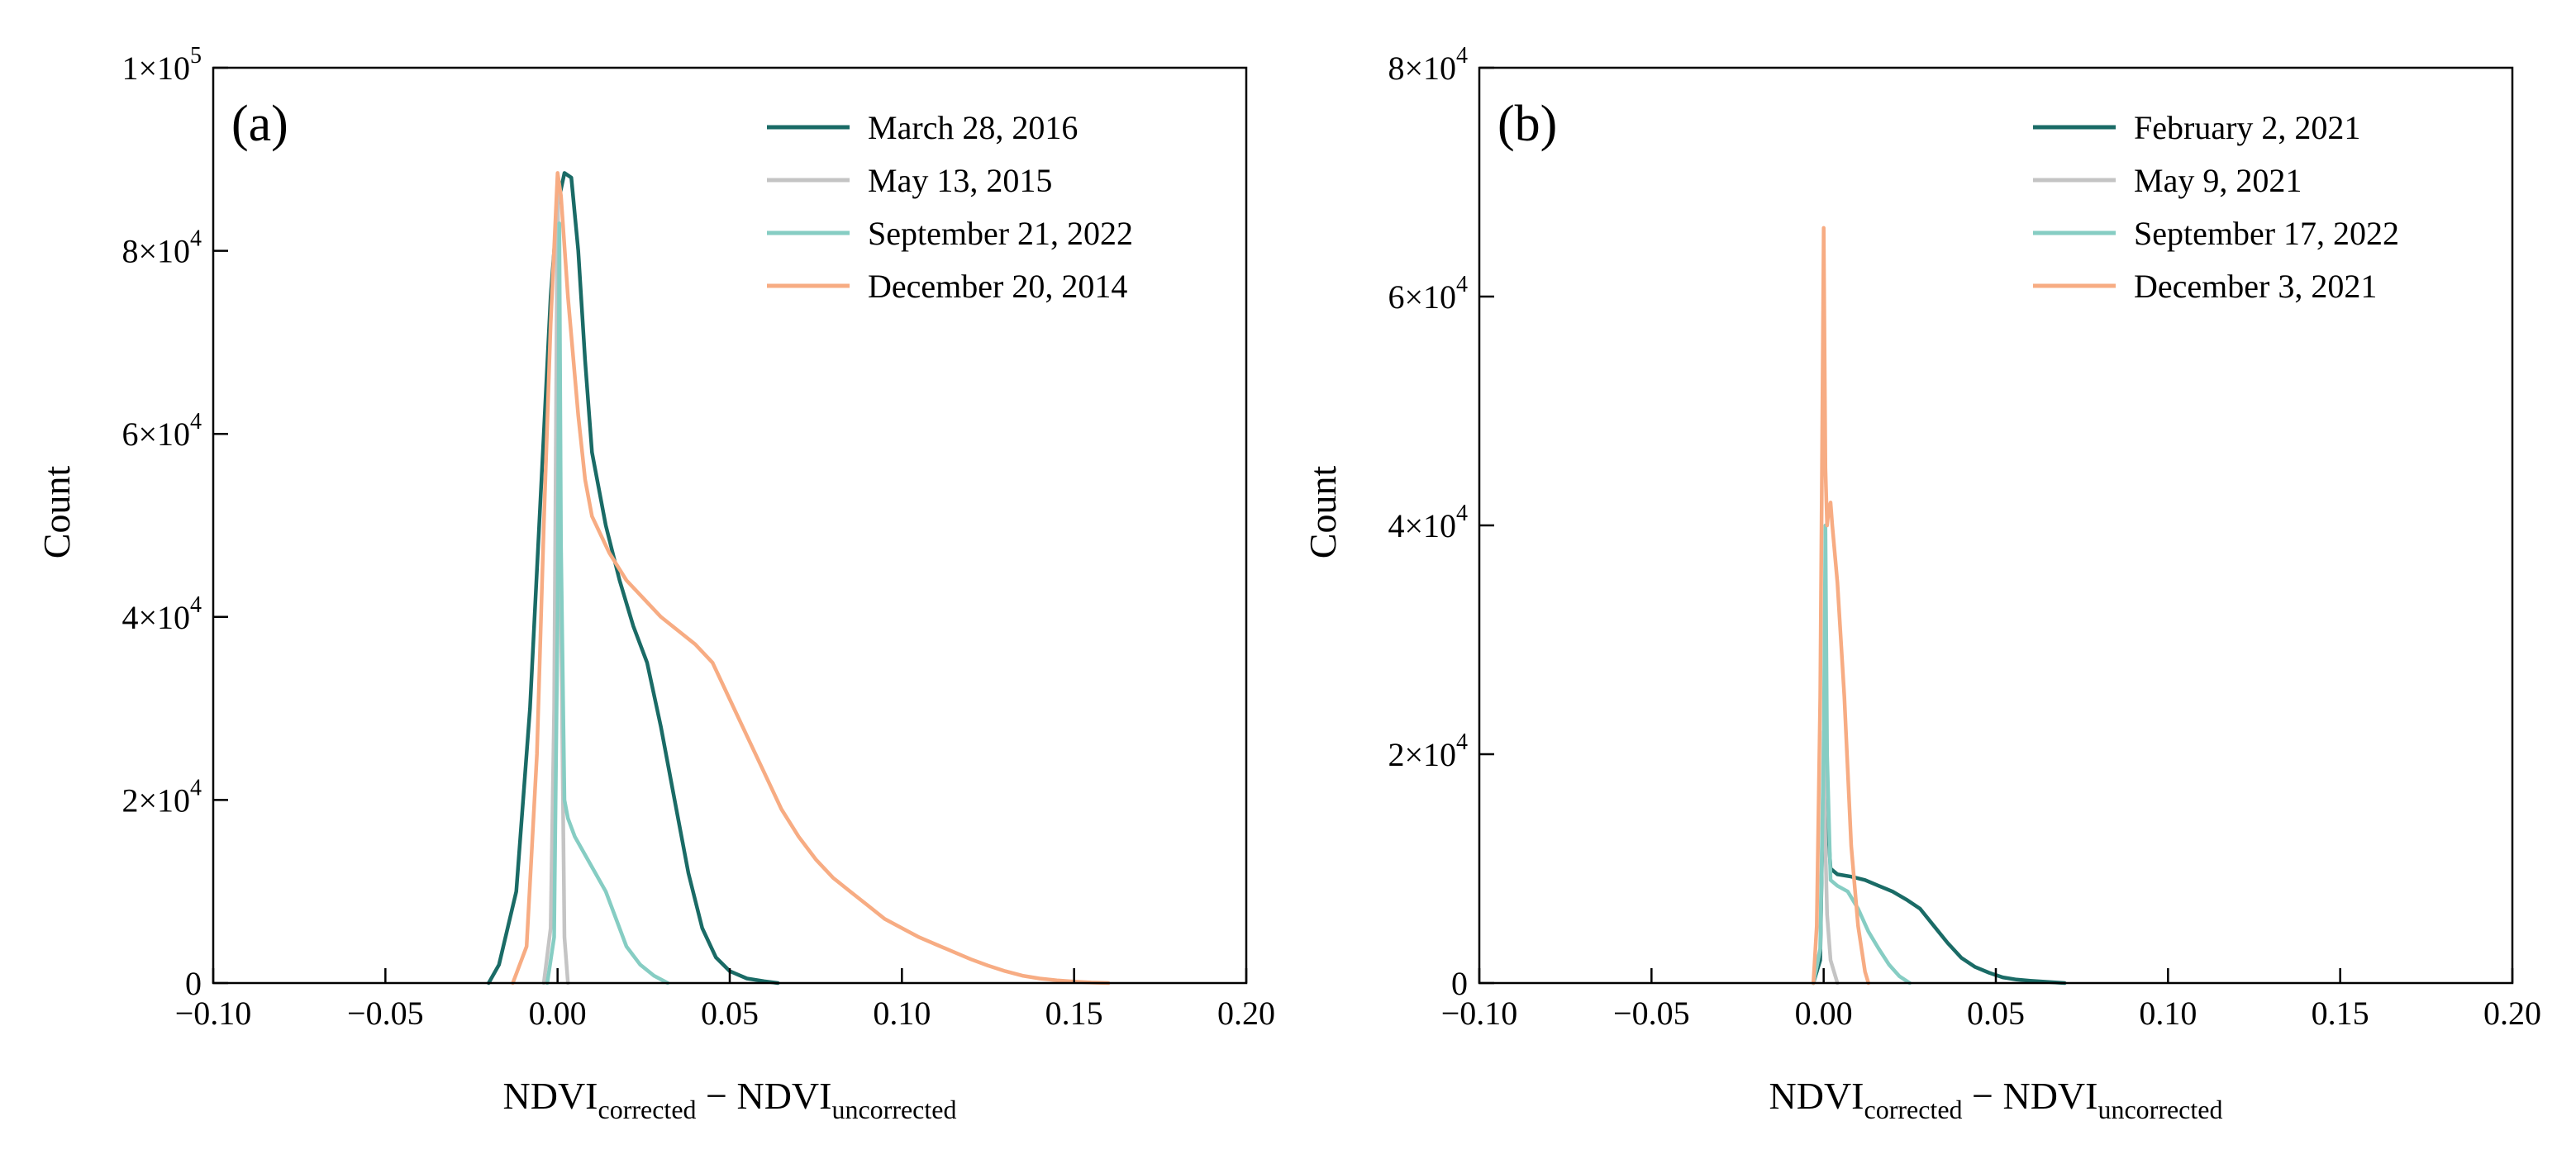  Describe the element at coordinates (155, 68) in the screenshot. I see `y-tick-mantissa: 1×10` at that location.